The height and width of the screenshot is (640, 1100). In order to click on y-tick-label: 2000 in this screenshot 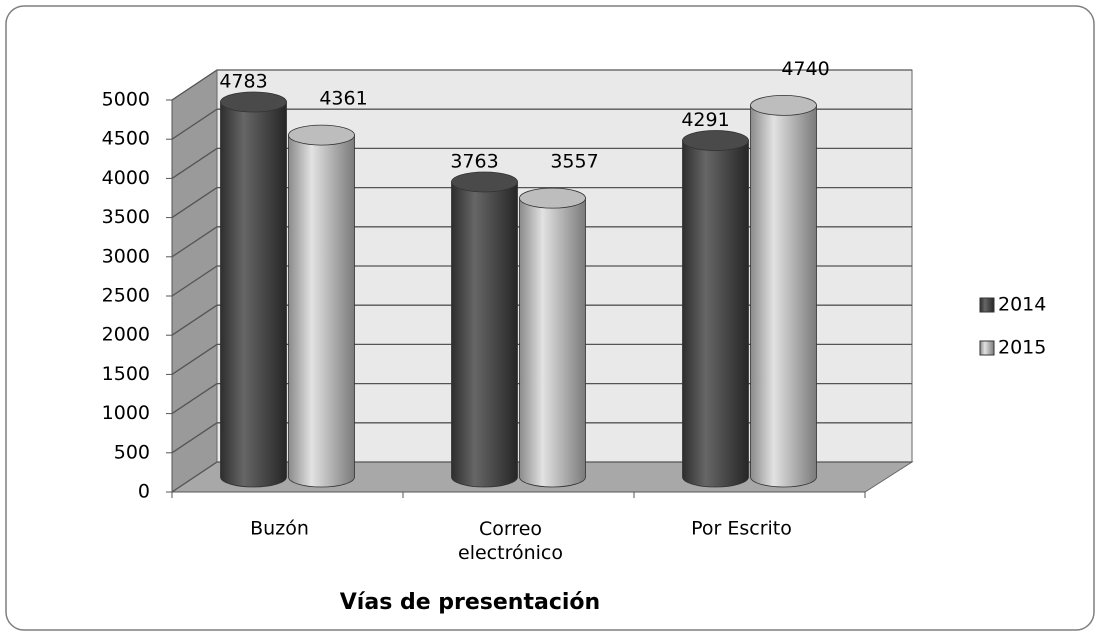, I will do `click(126, 335)`.